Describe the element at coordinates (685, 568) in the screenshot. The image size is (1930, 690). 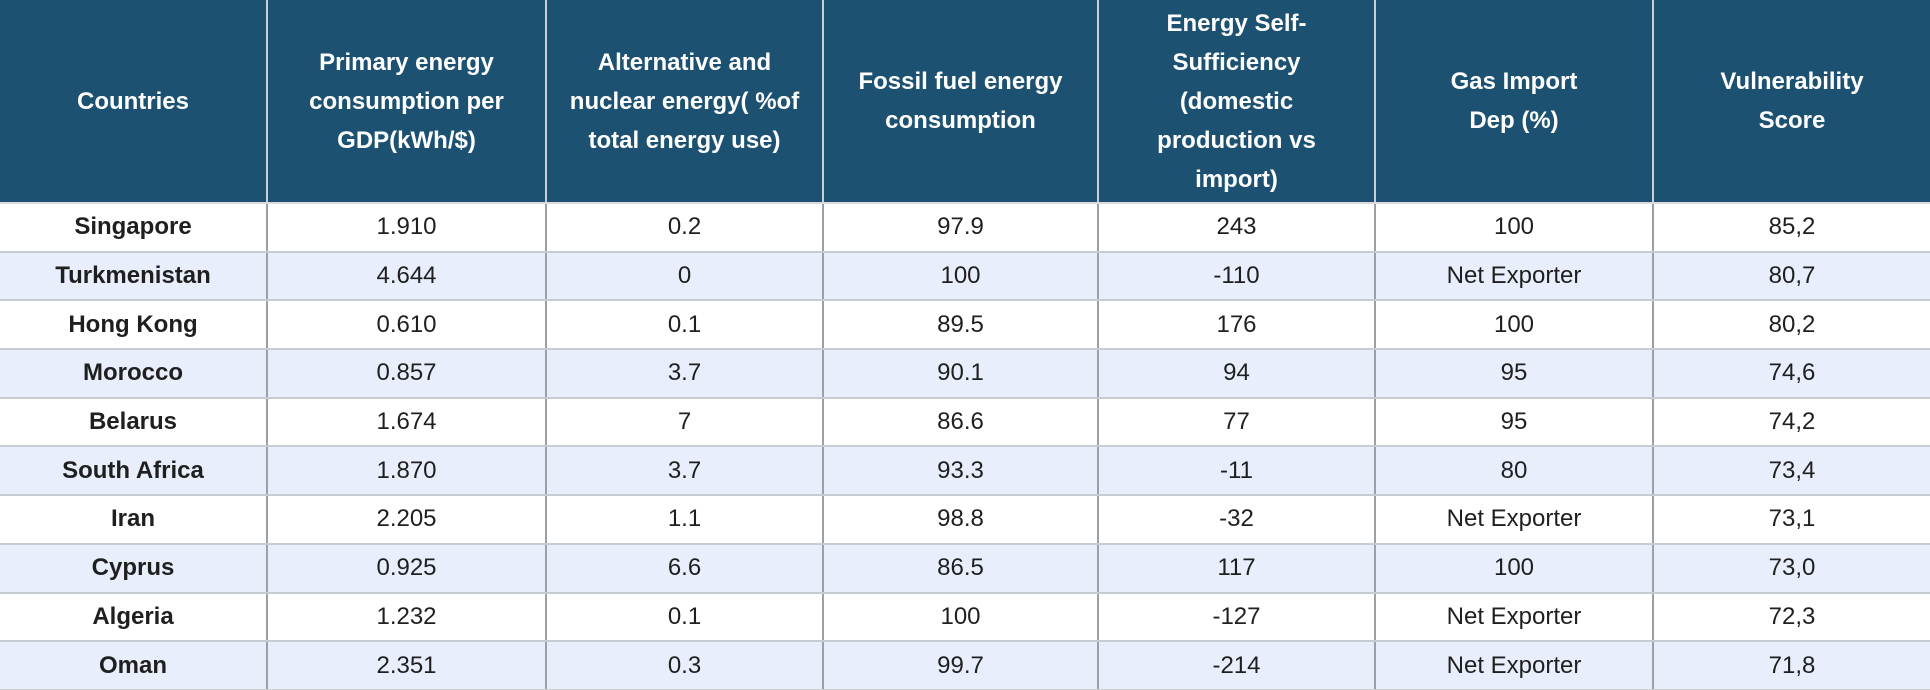
I see `value-cell: 6.6` at that location.